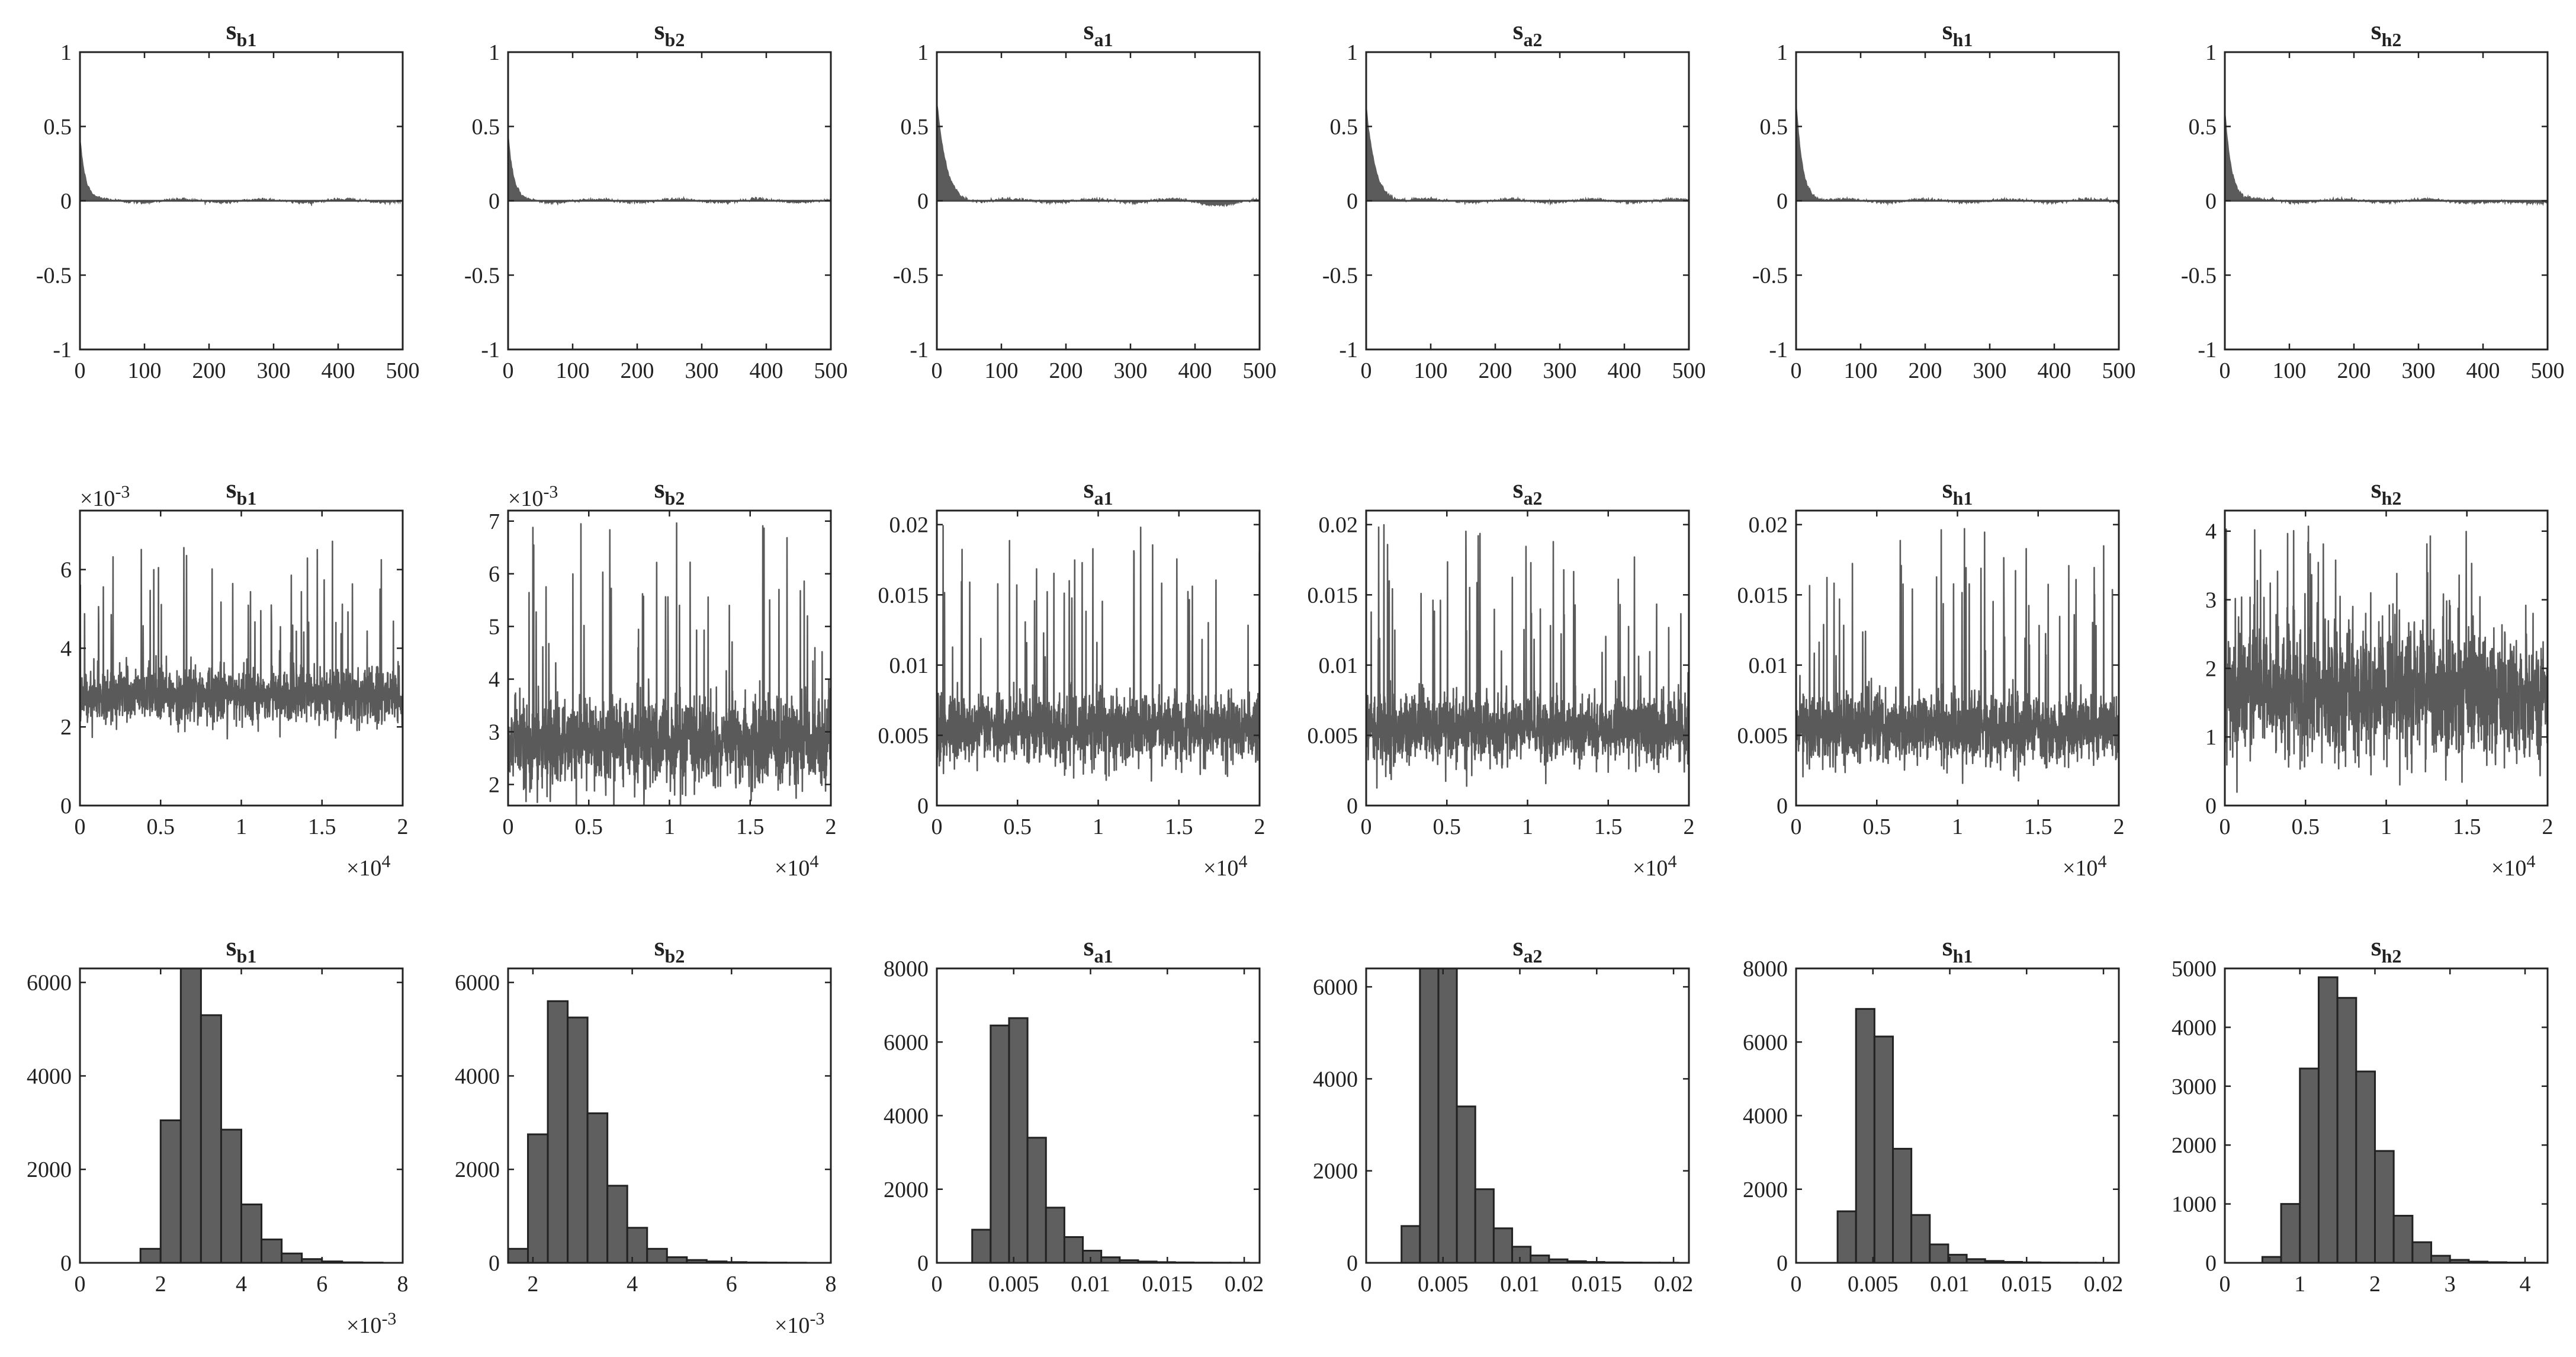 The width and height of the screenshot is (2576, 1357). What do you see at coordinates (494, 522) in the screenshot?
I see `y-tick-label: 7` at bounding box center [494, 522].